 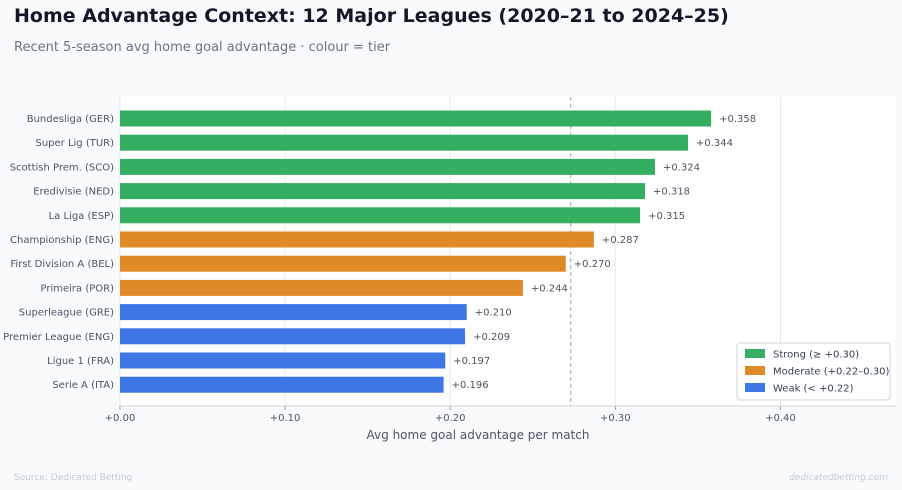 I want to click on x-tick-label: +0.10, so click(x=285, y=418).